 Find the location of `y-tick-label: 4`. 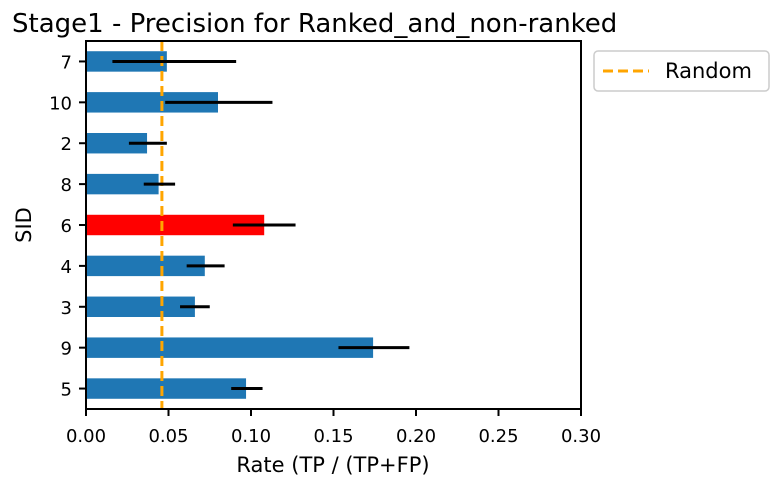

y-tick-label: 4 is located at coordinates (66, 267).